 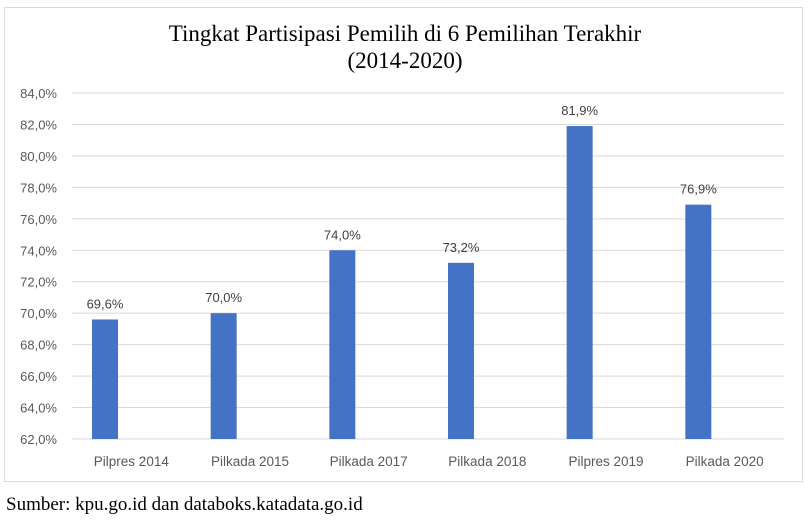 What do you see at coordinates (698, 189) in the screenshot?
I see `data-label: 76,9%` at bounding box center [698, 189].